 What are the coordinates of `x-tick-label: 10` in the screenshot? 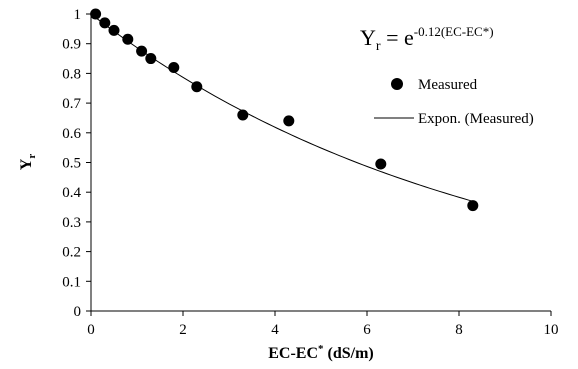 It's located at (551, 330).